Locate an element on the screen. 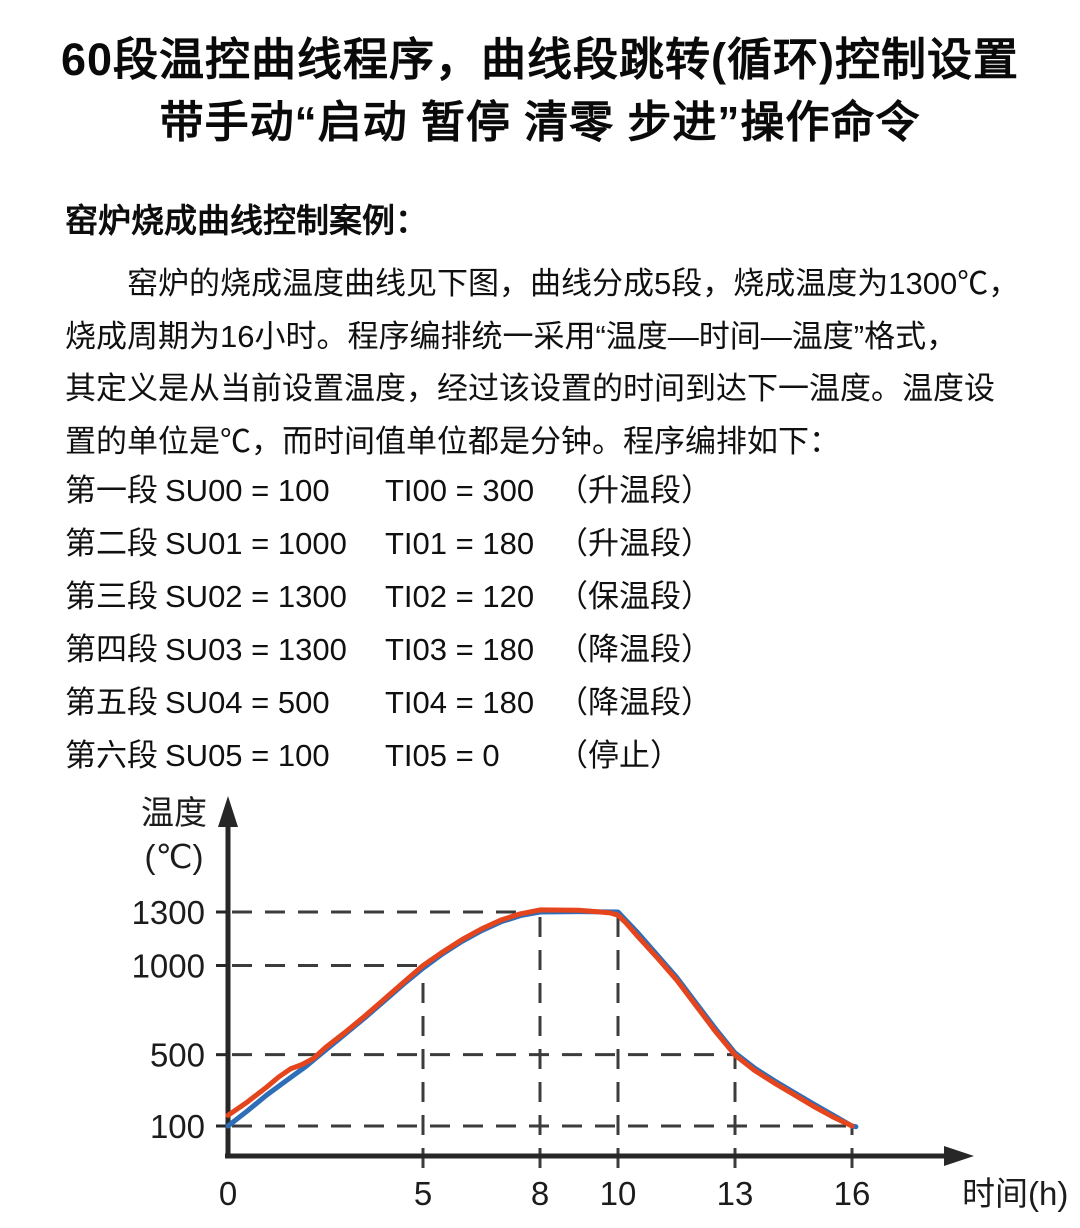  program-row: 第二段 SU01 = 1000 TI01 = 180 （升温段） is located at coordinates (545, 543).